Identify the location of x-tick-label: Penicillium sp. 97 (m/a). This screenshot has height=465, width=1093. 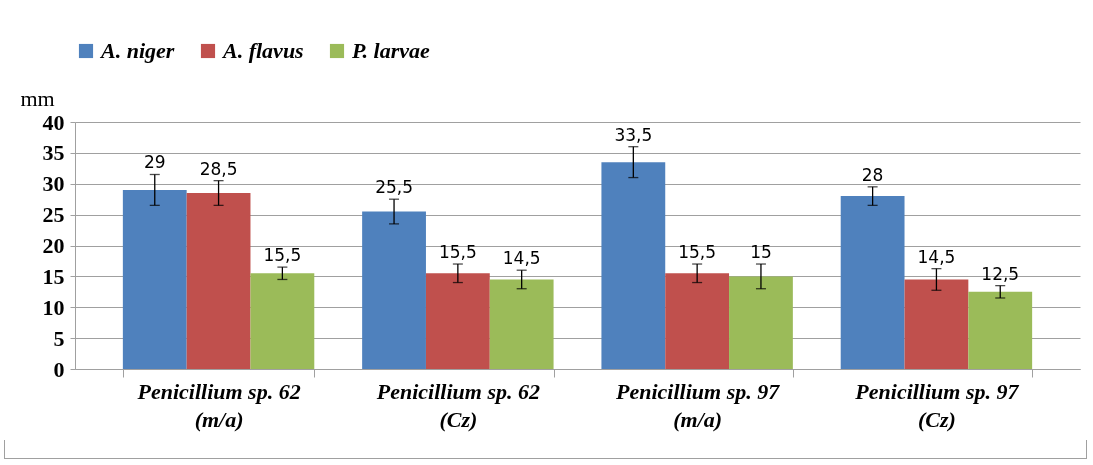
(698, 405).